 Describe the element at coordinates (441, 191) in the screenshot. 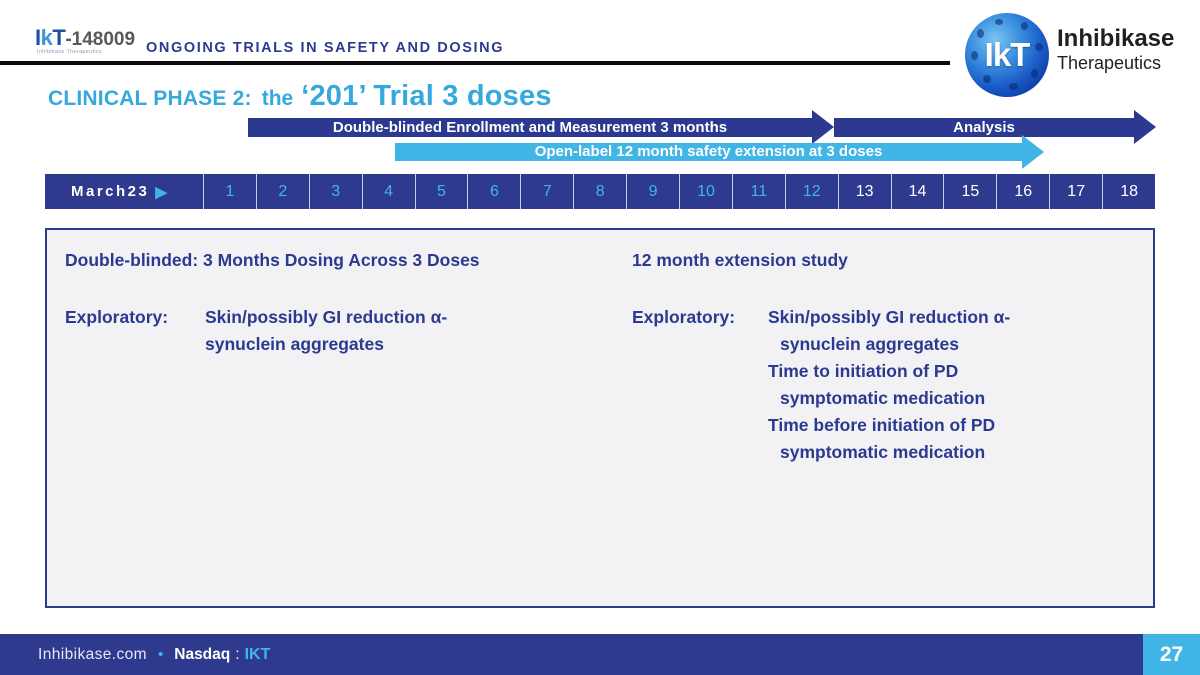

I see `timeline-month-cell: 5` at that location.